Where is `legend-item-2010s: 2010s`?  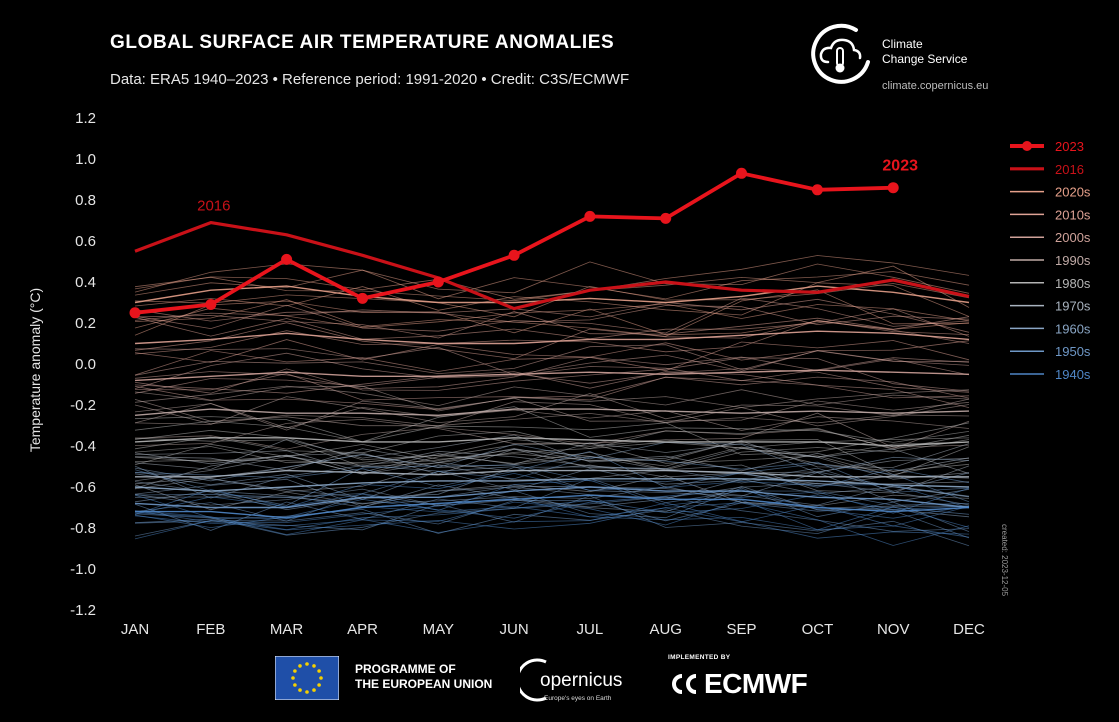
legend-item-2010s: 2010s is located at coordinates (1050, 214).